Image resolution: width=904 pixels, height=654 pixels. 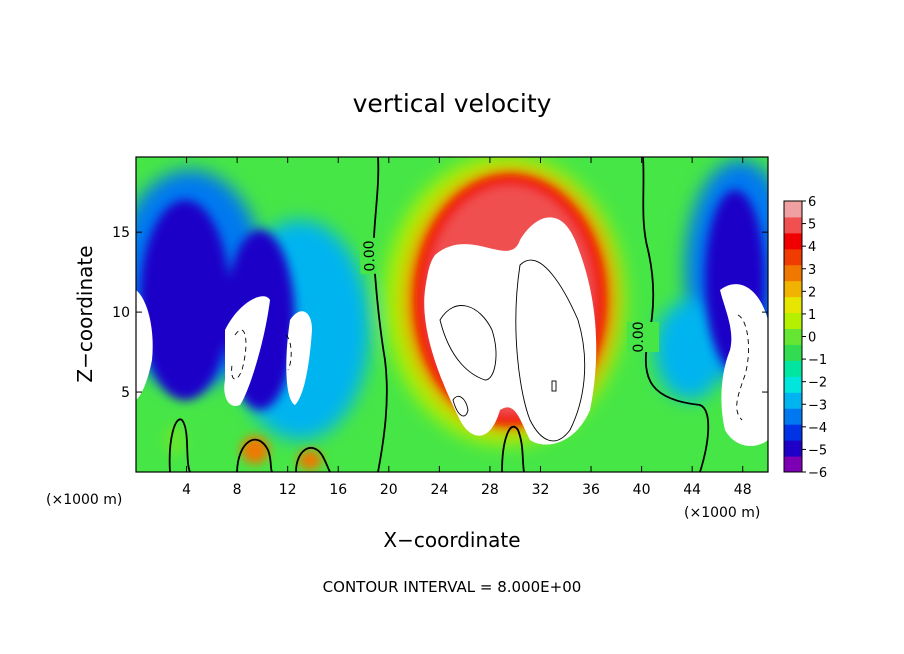 I want to click on x-tick-label: 32, so click(x=541, y=490).